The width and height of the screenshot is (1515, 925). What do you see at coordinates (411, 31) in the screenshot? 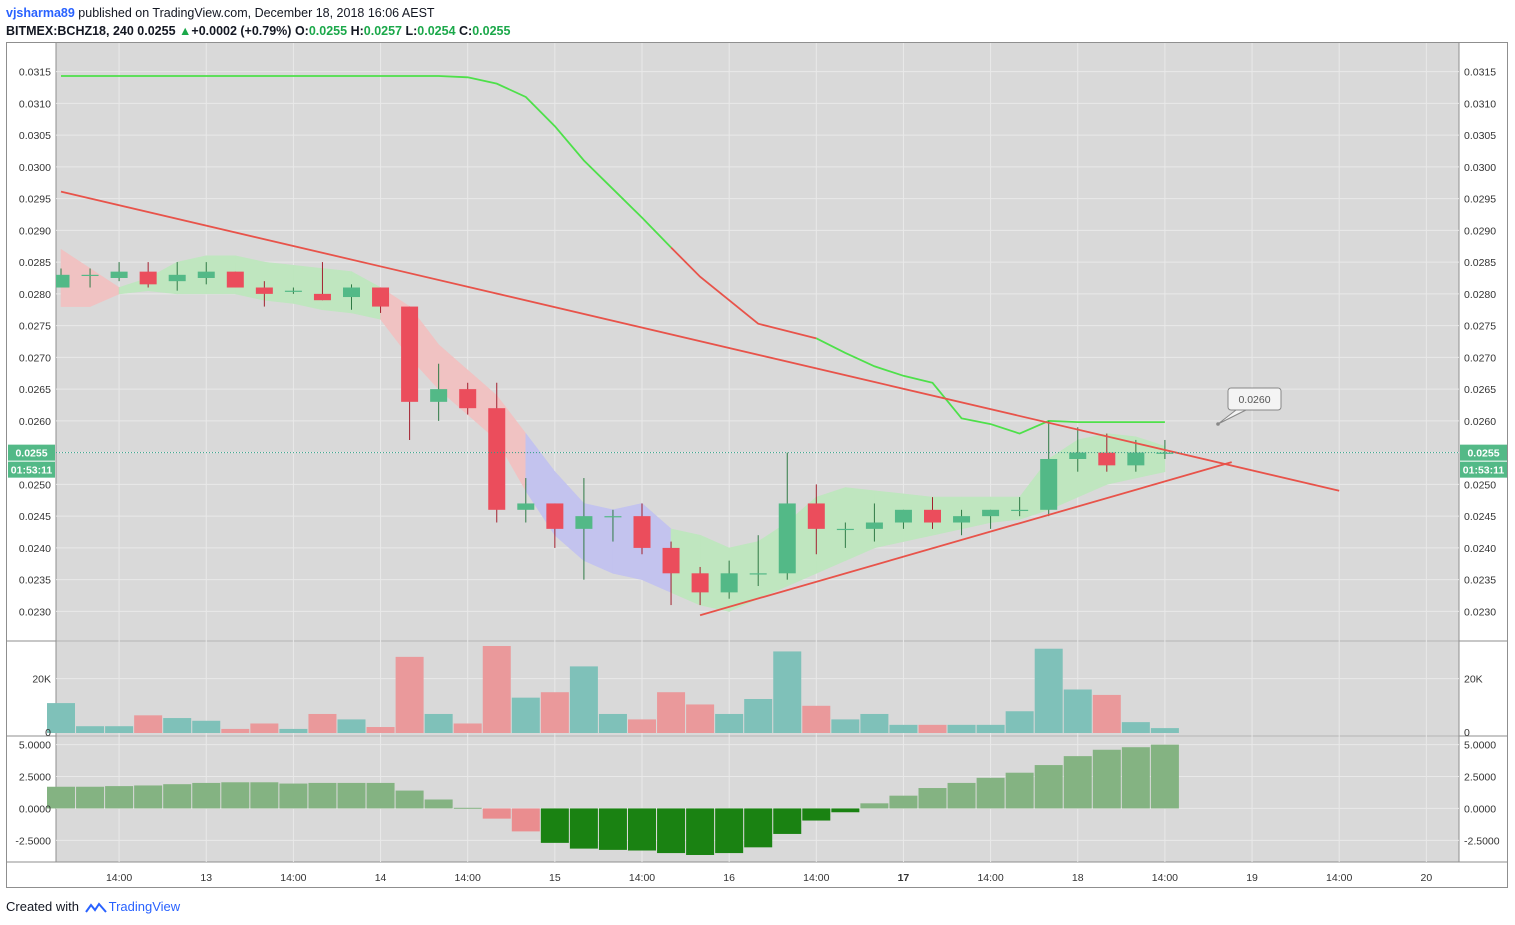
I see `low-label: L:` at bounding box center [411, 31].